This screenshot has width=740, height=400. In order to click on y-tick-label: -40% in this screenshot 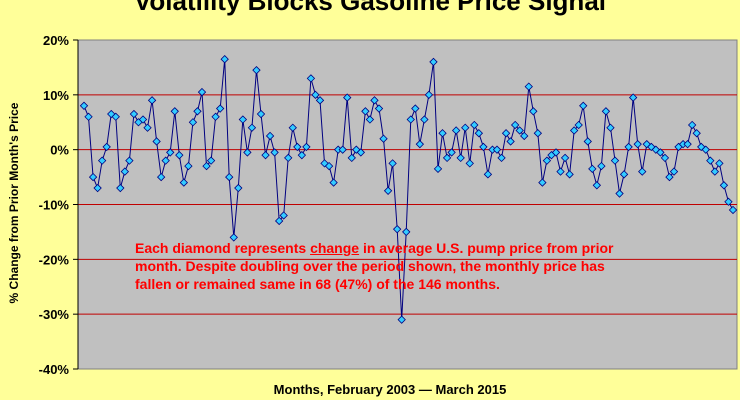, I will do `click(54, 369)`.